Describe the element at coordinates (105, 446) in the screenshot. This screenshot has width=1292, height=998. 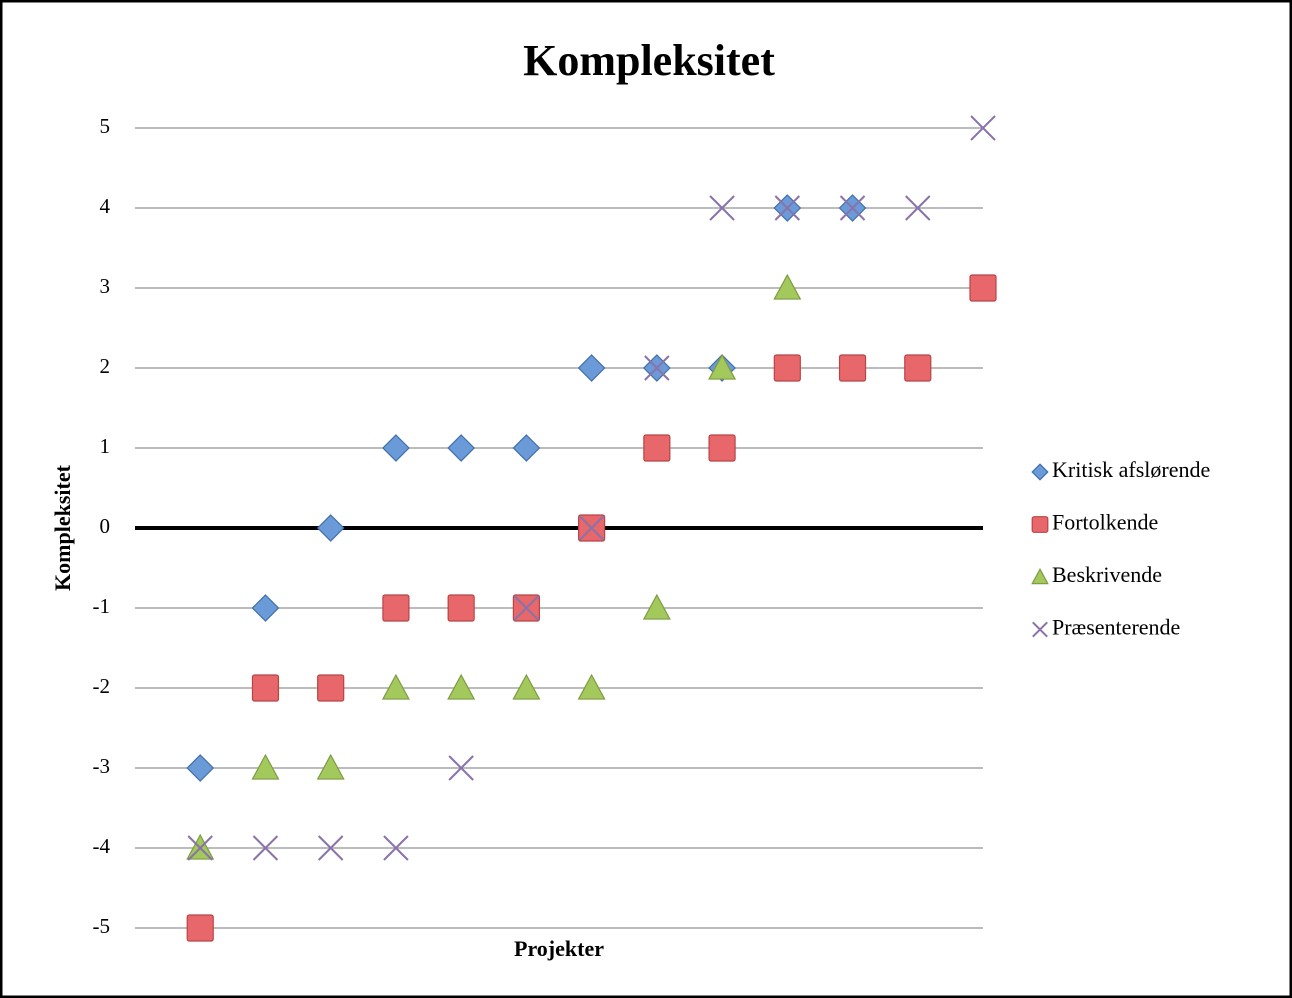
I see `y-tick-label: 1` at that location.